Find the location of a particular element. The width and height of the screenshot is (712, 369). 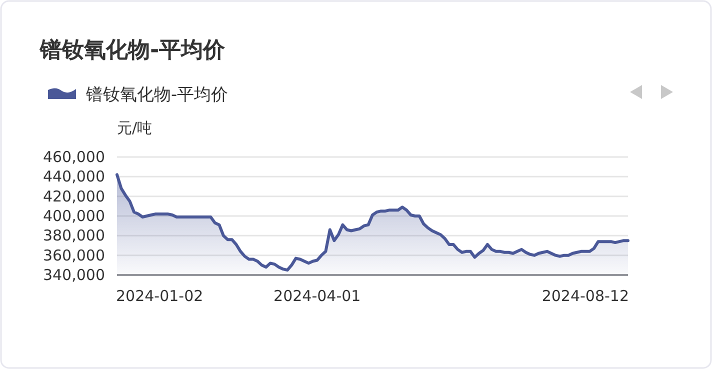

chart-title: 镨钕氧化物-平均价 is located at coordinates (132, 50).